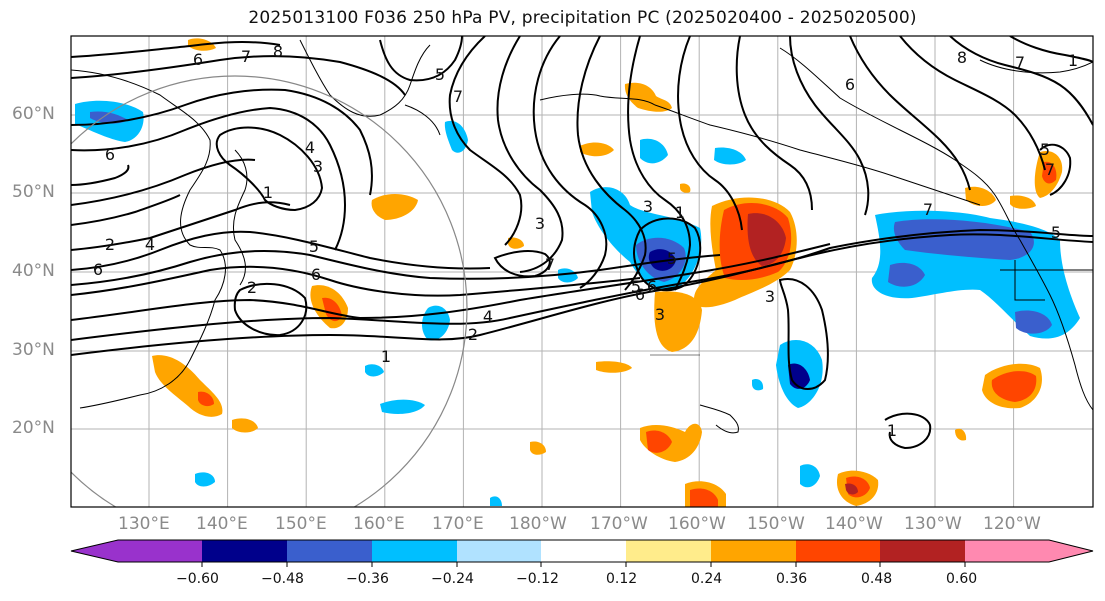 Image resolution: width=1105 pixels, height=601 pixels. What do you see at coordinates (301, 524) in the screenshot?
I see `lon-label: 150°E` at bounding box center [301, 524].